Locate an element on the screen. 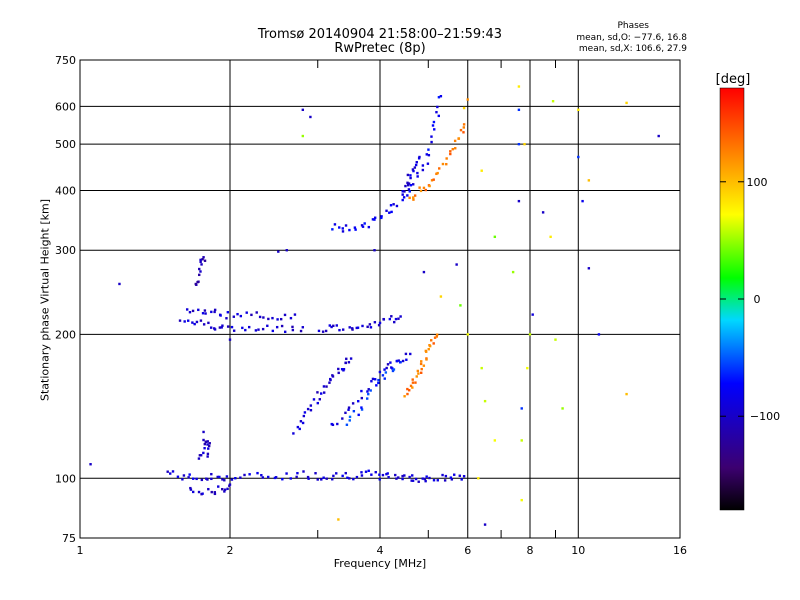 Image resolution: width=800 pixels, height=600 pixels. chart-title: Tromsø 20140904 21:58:00–21:59:43 is located at coordinates (380, 34).